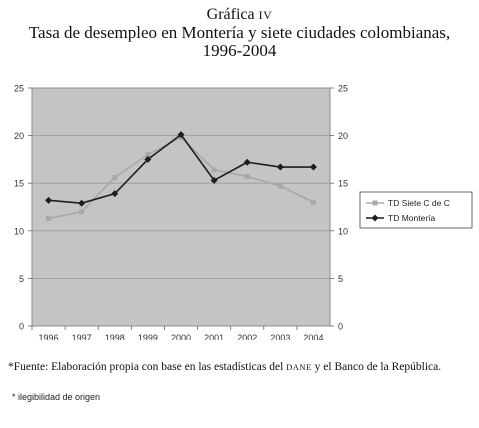 Image resolution: width=479 pixels, height=428 pixels. What do you see at coordinates (82, 336) in the screenshot?
I see `x-tick-label: 1997` at bounding box center [82, 336].